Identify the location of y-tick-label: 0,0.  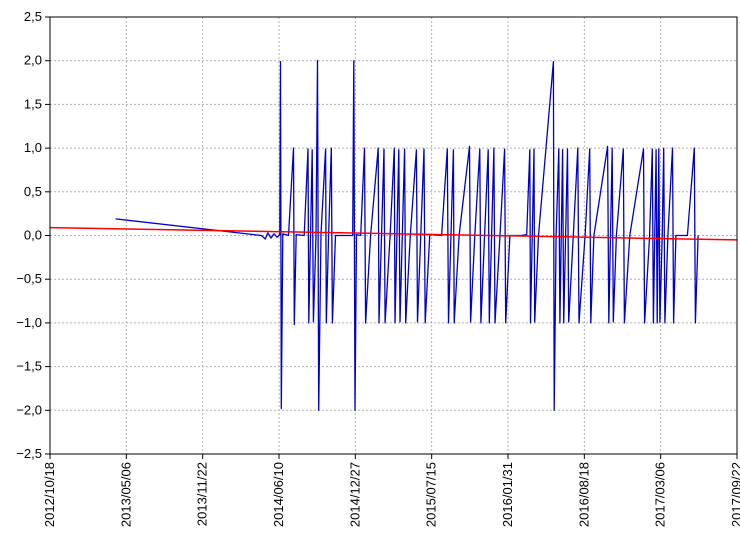
(33, 235).